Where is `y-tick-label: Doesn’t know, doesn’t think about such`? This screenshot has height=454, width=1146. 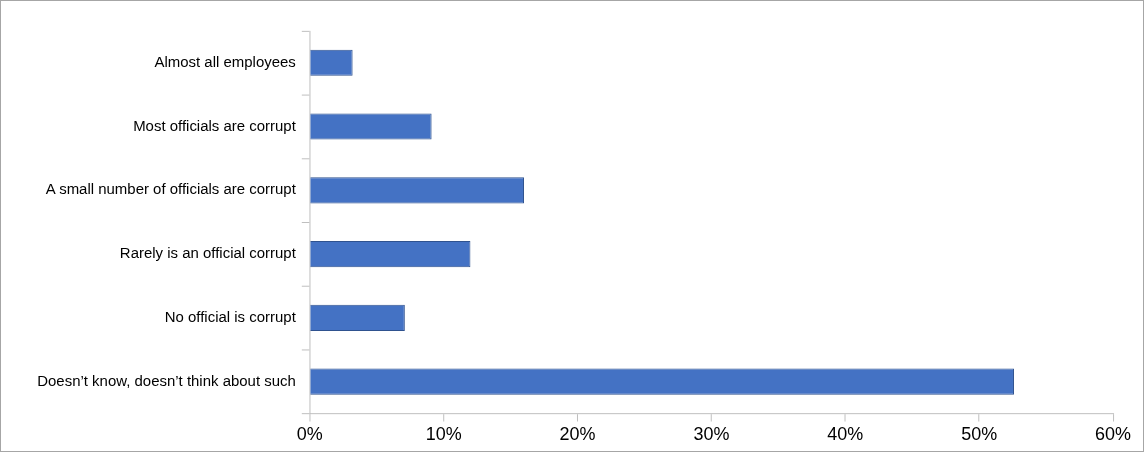
y-tick-label: Doesn’t know, doesn’t think about such is located at coordinates (166, 380).